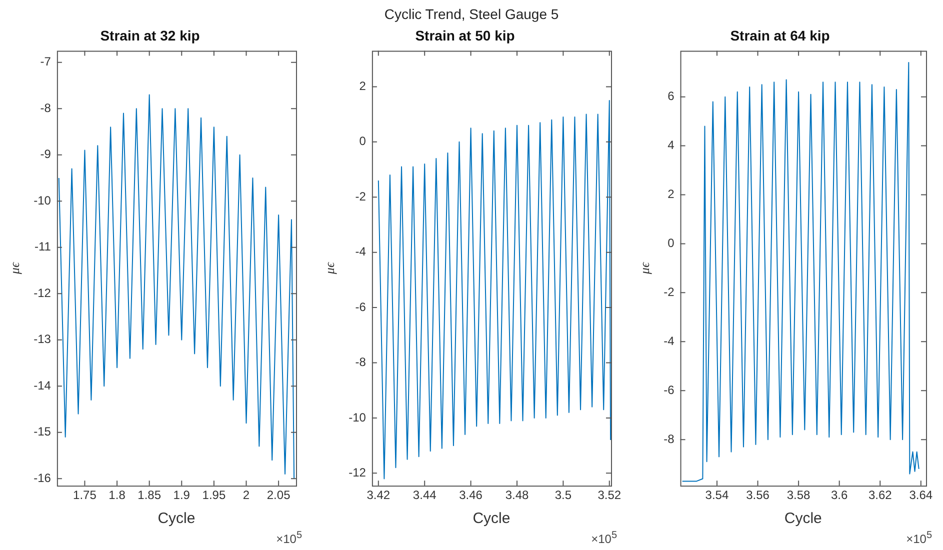  What do you see at coordinates (610, 495) in the screenshot?
I see `x-tick-label: 3.52` at bounding box center [610, 495].